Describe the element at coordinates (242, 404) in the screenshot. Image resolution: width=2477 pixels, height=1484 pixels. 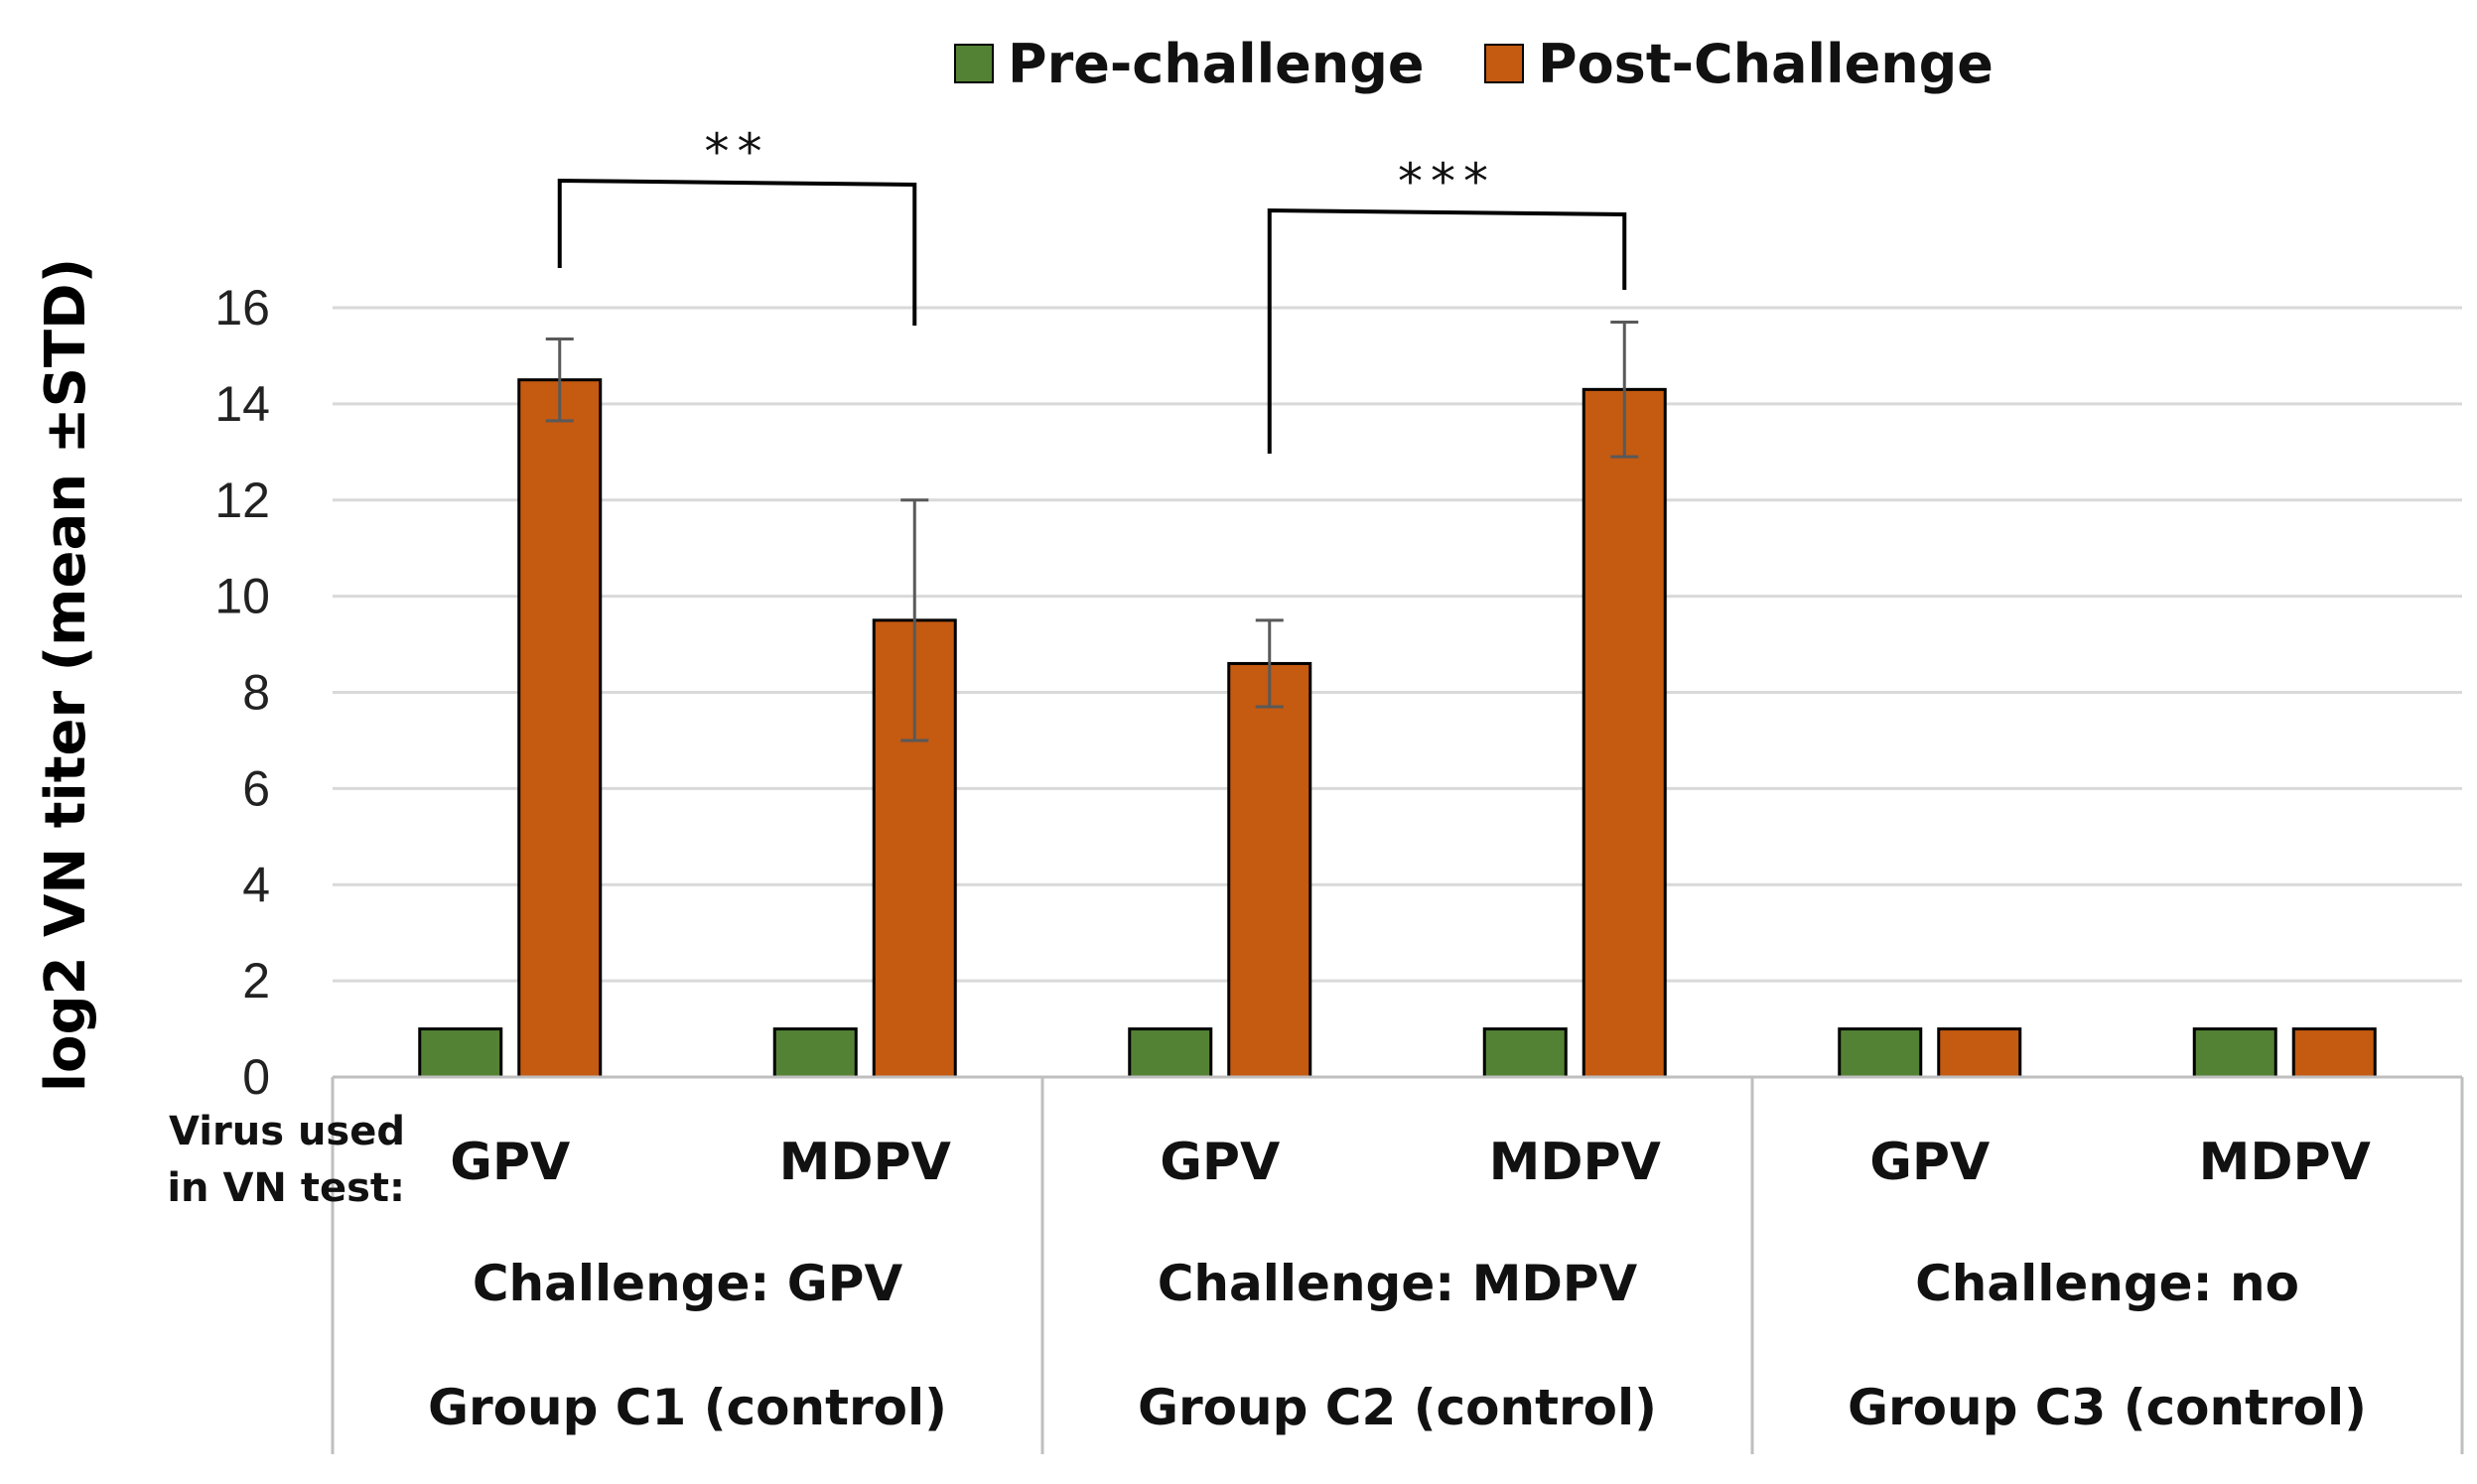
I see `y-tick-label: 14` at that location.